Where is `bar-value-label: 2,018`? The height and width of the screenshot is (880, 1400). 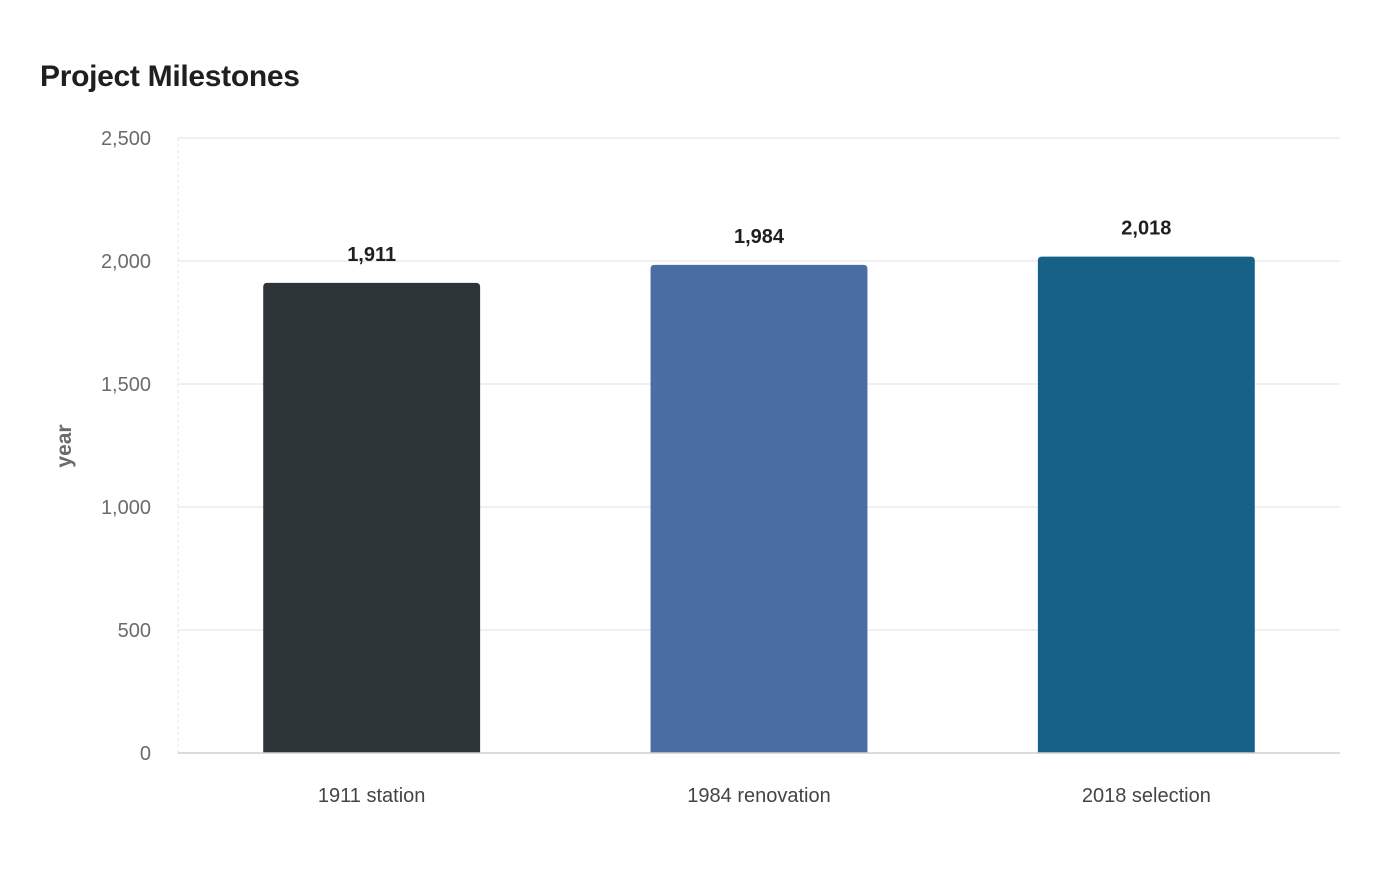 bar-value-label: 2,018 is located at coordinates (1146, 229).